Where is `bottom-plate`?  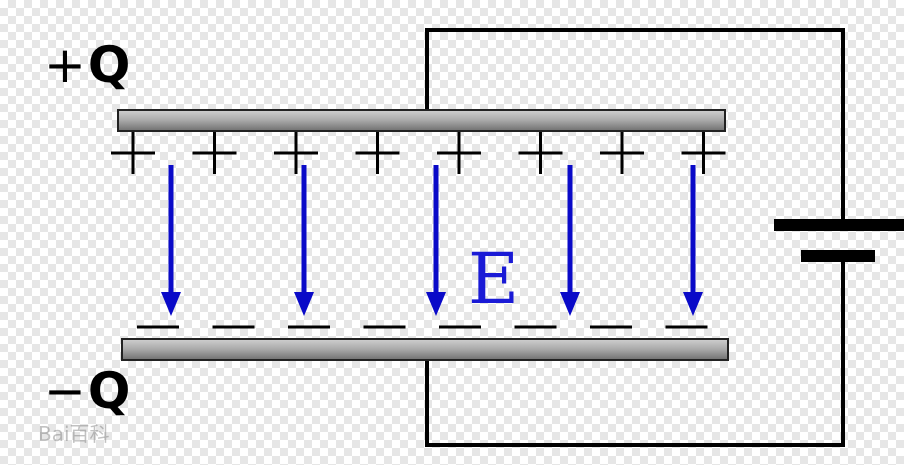
bottom-plate is located at coordinates (425, 349).